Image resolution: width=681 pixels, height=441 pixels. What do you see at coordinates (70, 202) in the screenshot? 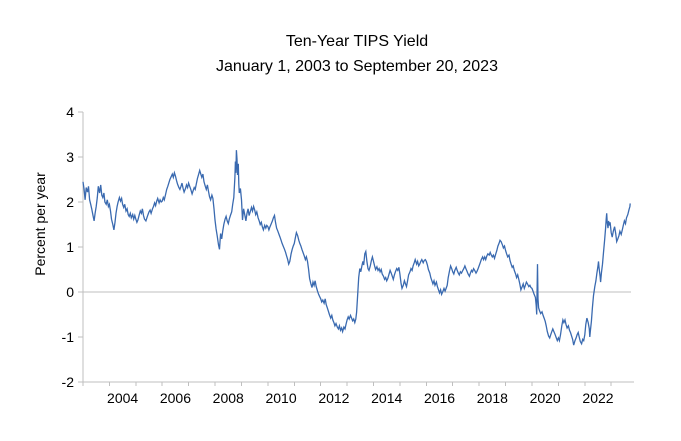
I see `y-tick-label: 2` at bounding box center [70, 202].